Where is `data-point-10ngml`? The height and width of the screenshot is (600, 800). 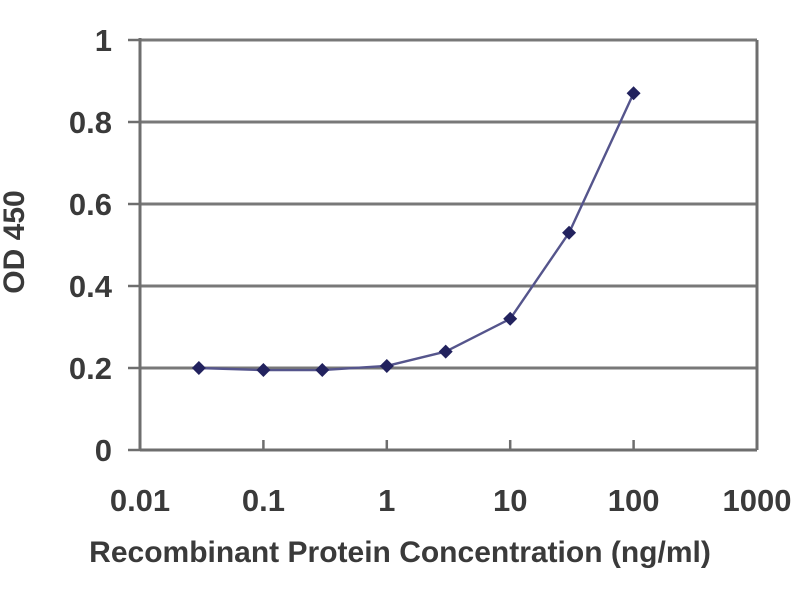 data-point-10ngml is located at coordinates (510, 318).